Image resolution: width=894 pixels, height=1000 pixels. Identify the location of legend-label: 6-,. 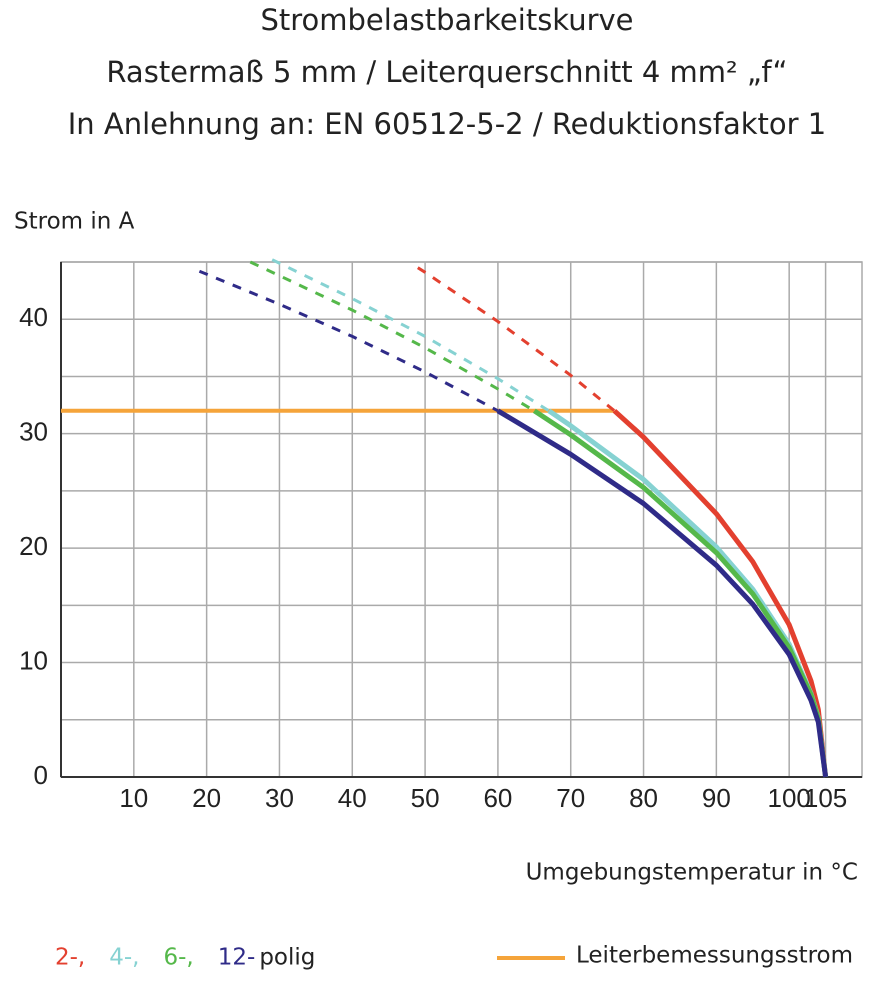
(179, 958).